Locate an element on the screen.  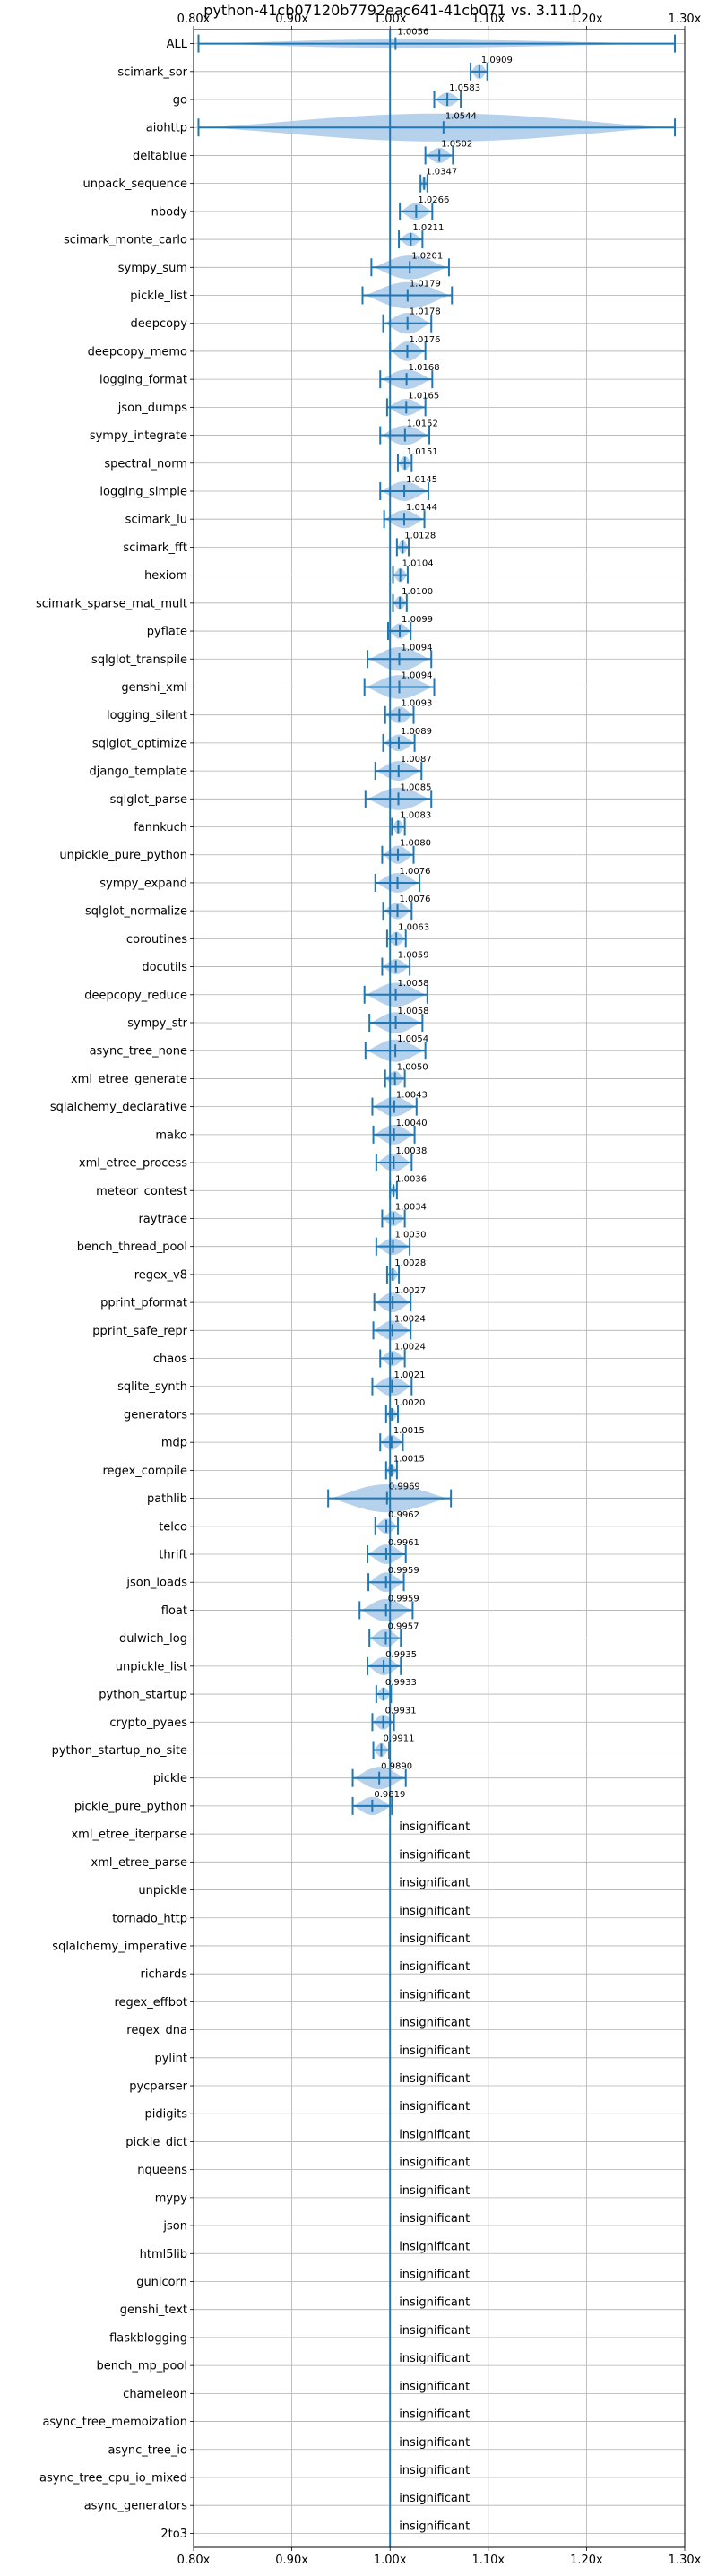
benchmark-label: unpack_sequence is located at coordinates (134, 184).